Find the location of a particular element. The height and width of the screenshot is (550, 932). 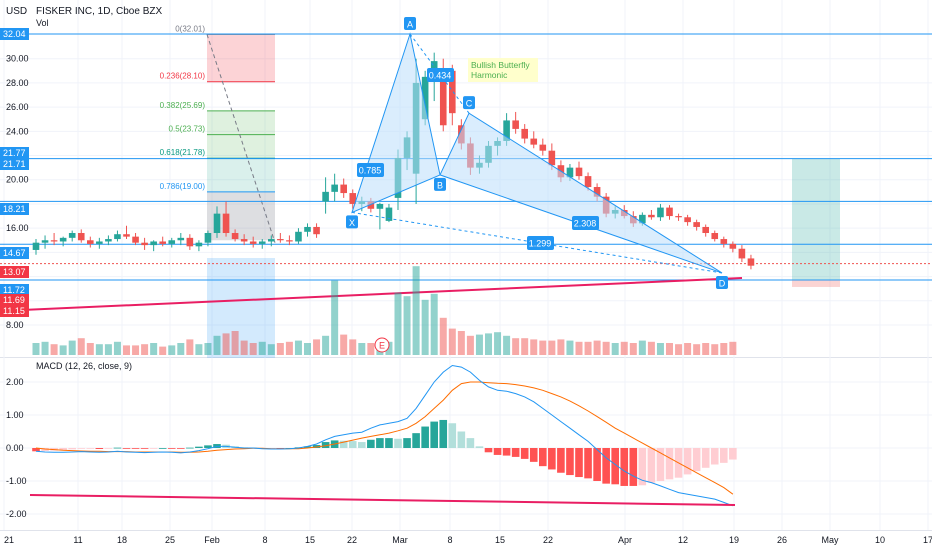

price-badge-label: 11.72 is located at coordinates (14, 290).